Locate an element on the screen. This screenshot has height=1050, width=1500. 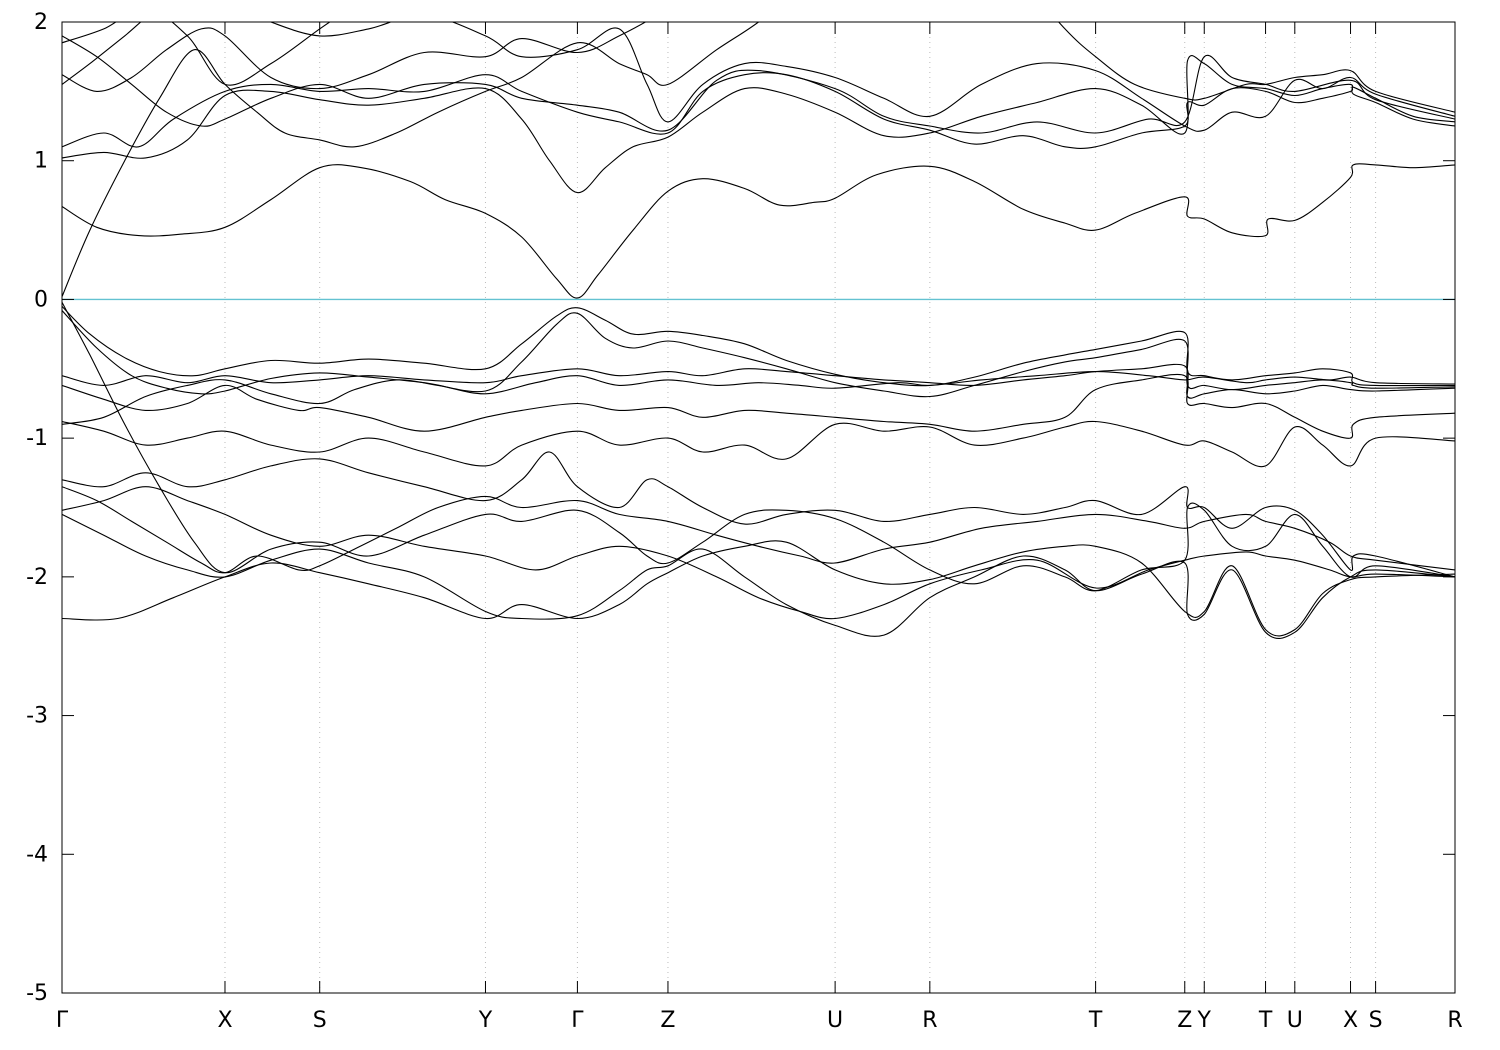
y-tick-label: 1 is located at coordinates (41, 161).